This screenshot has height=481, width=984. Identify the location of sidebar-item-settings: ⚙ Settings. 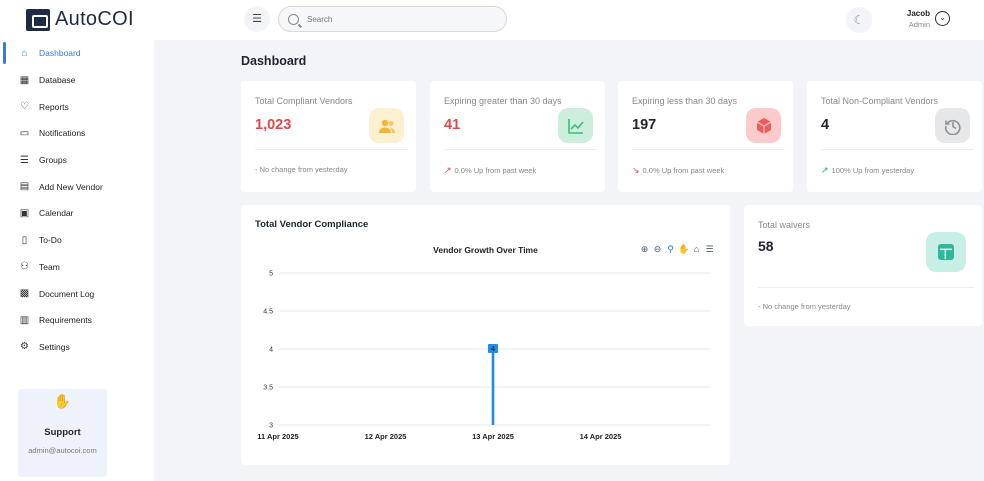
(77, 347).